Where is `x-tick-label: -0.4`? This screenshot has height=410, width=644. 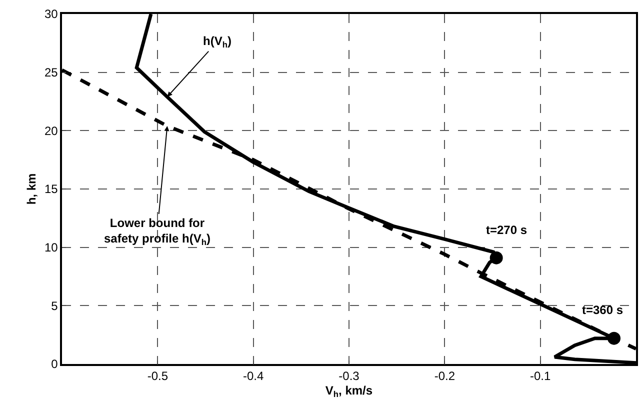 x-tick-label: -0.4 is located at coordinates (253, 376).